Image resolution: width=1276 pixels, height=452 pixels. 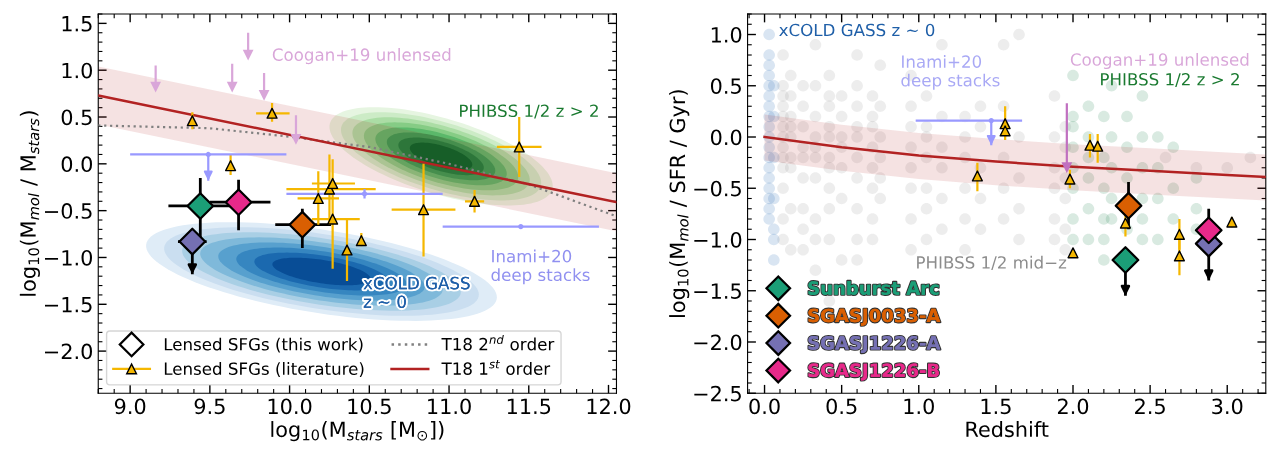 I want to click on legend-label: T18 1$^{st}$ order, so click(x=496, y=367).